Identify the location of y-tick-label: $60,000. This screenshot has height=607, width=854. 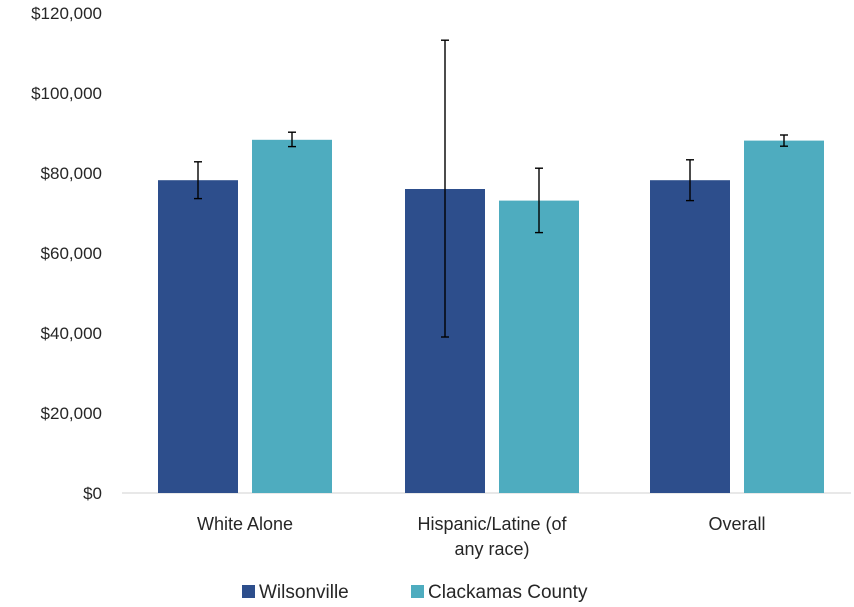
(71, 253).